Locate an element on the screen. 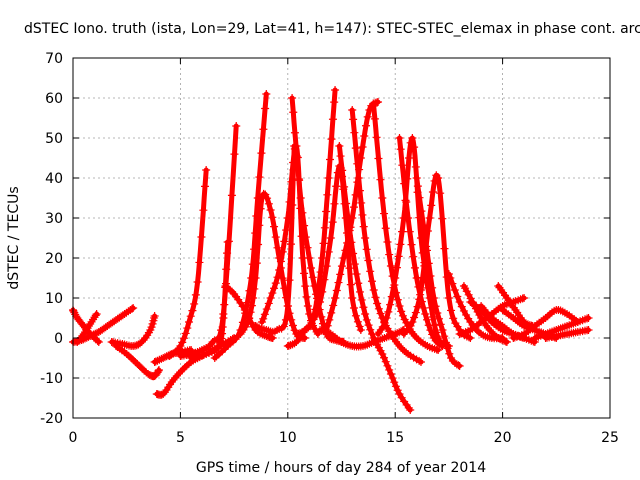 This screenshot has height=480, width=640. y-tick-label: -20 is located at coordinates (51, 419).